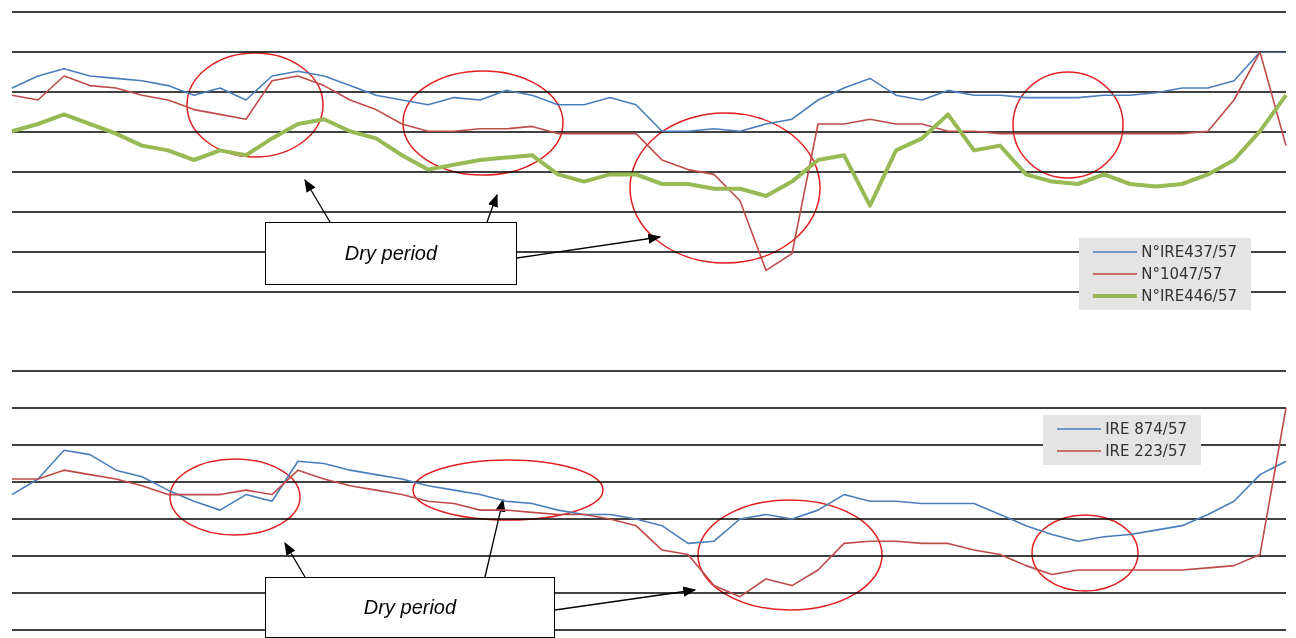 The width and height of the screenshot is (1296, 638). I want to click on legend-label: IRE 874/57, so click(1146, 429).